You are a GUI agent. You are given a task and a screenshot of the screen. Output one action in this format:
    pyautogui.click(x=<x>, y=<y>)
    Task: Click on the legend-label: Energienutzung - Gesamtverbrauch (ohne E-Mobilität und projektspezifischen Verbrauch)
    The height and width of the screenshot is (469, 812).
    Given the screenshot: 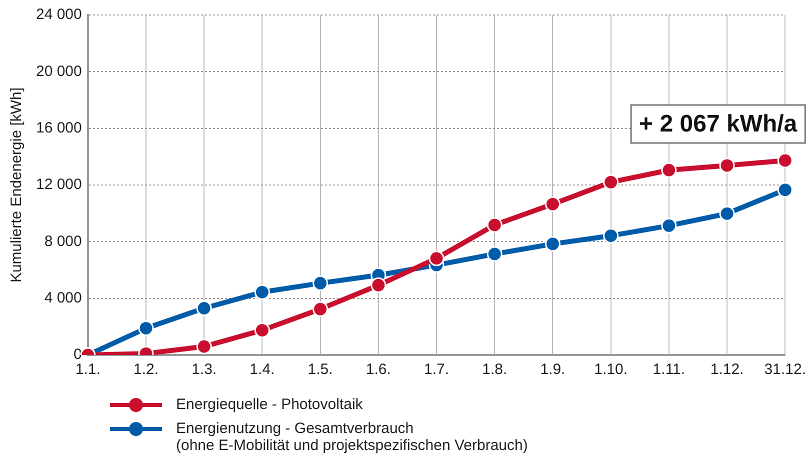 What is the action you would take?
    pyautogui.click(x=352, y=437)
    